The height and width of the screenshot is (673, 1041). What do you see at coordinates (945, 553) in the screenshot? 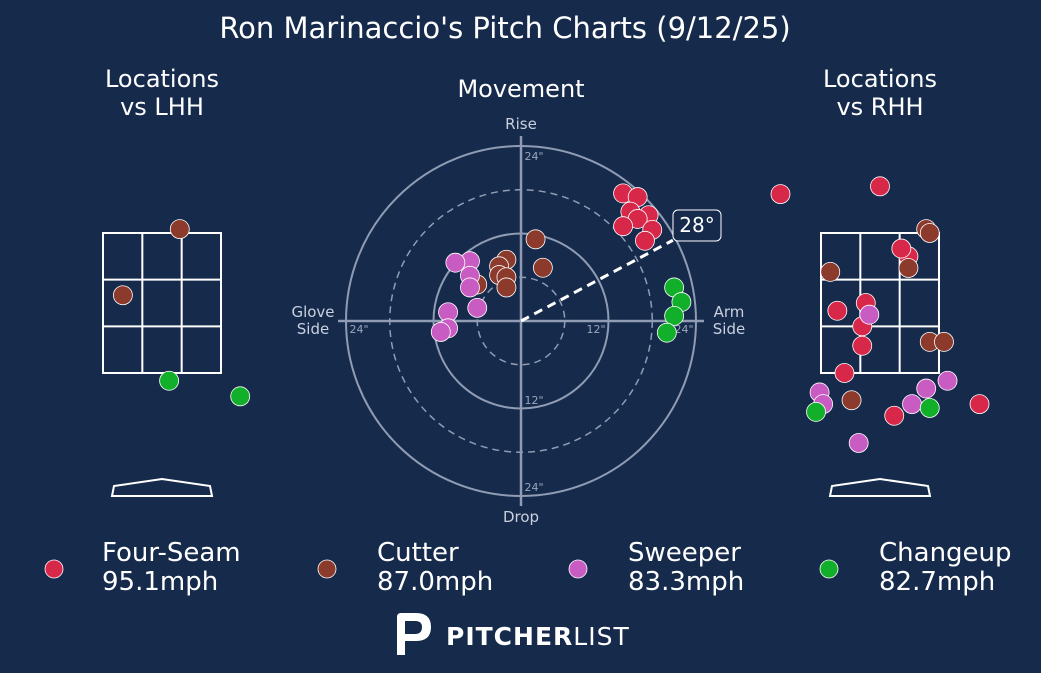
I see `legend-name-changeup: Changeup` at bounding box center [945, 553].